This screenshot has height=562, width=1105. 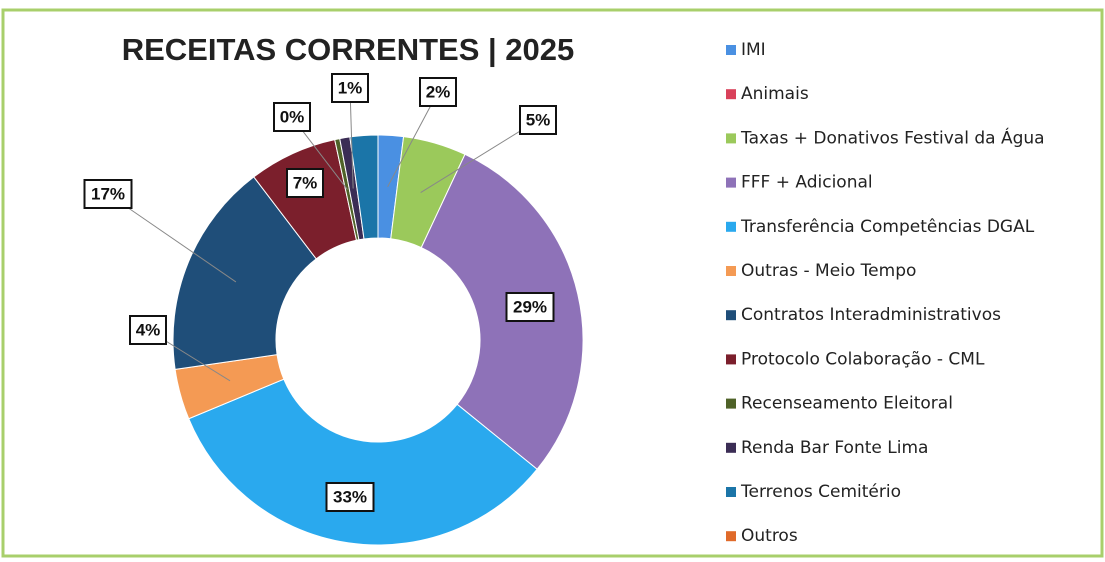 I want to click on data-label: 0%, so click(x=292, y=116).